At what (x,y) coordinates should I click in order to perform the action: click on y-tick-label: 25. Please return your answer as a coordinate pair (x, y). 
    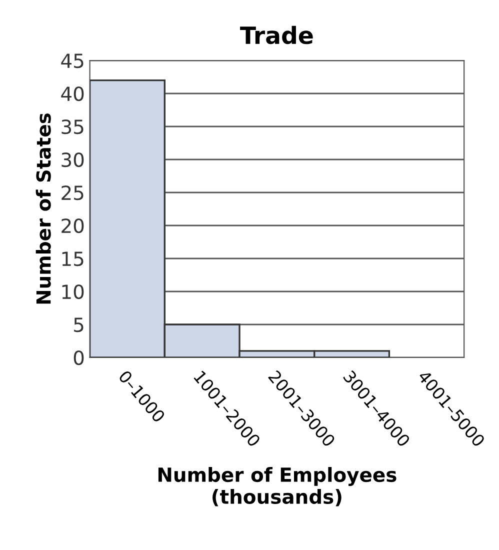
    Looking at the image, I should click on (73, 192).